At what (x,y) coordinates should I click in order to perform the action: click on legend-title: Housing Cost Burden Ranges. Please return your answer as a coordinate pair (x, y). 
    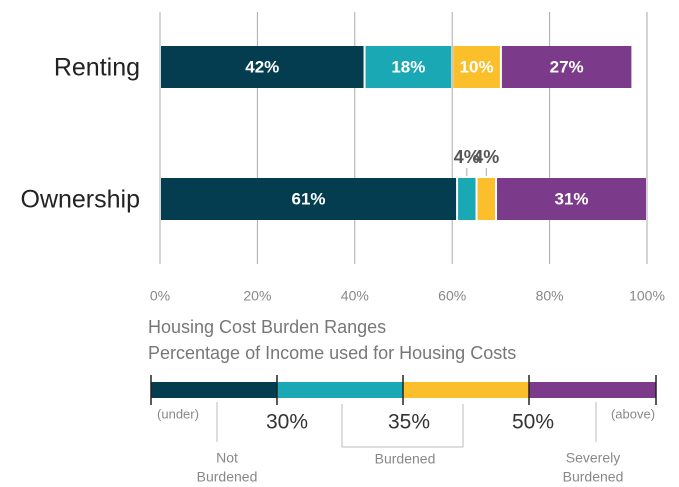
    Looking at the image, I should click on (267, 327).